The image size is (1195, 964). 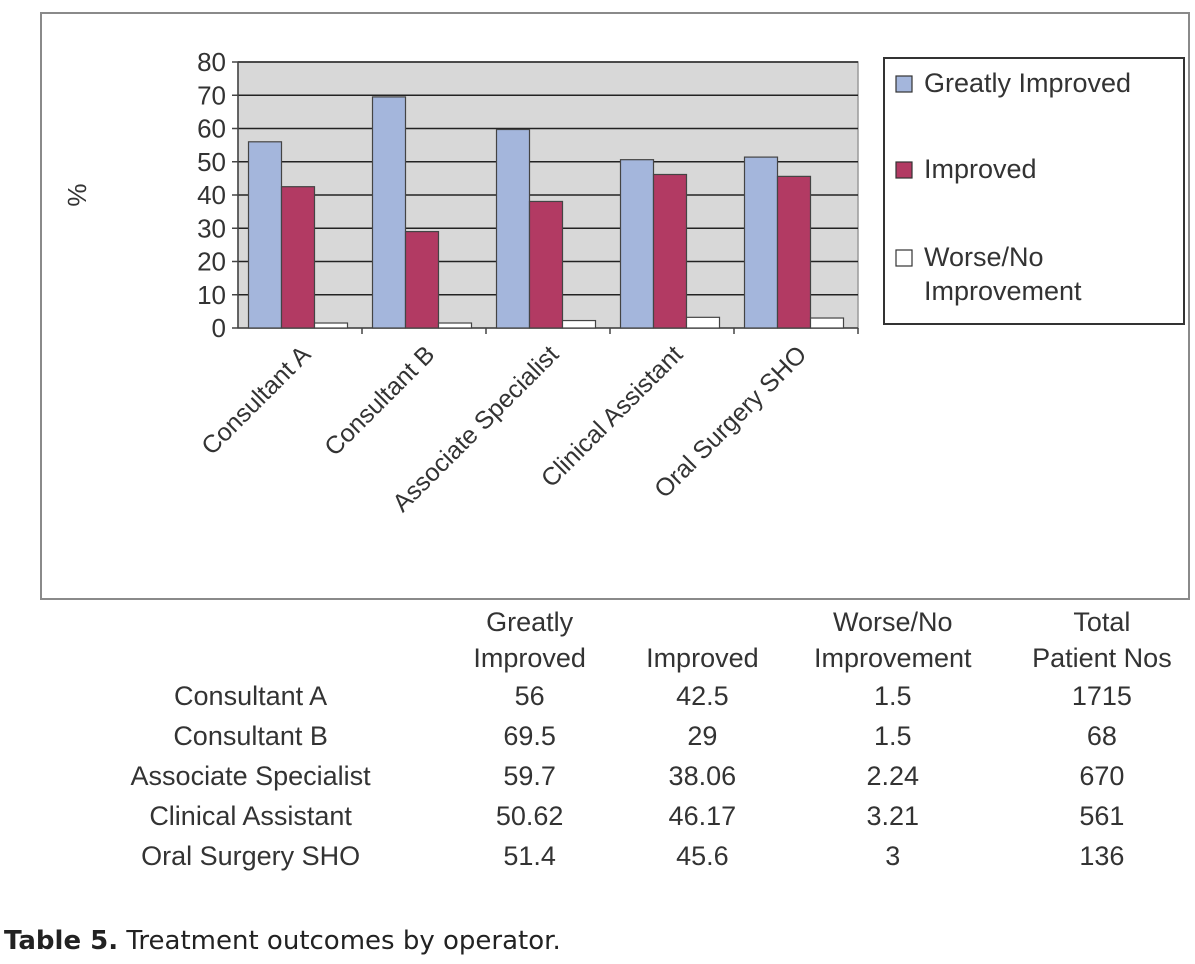 What do you see at coordinates (529, 815) in the screenshot?
I see `table-cell: 50.62` at bounding box center [529, 815].